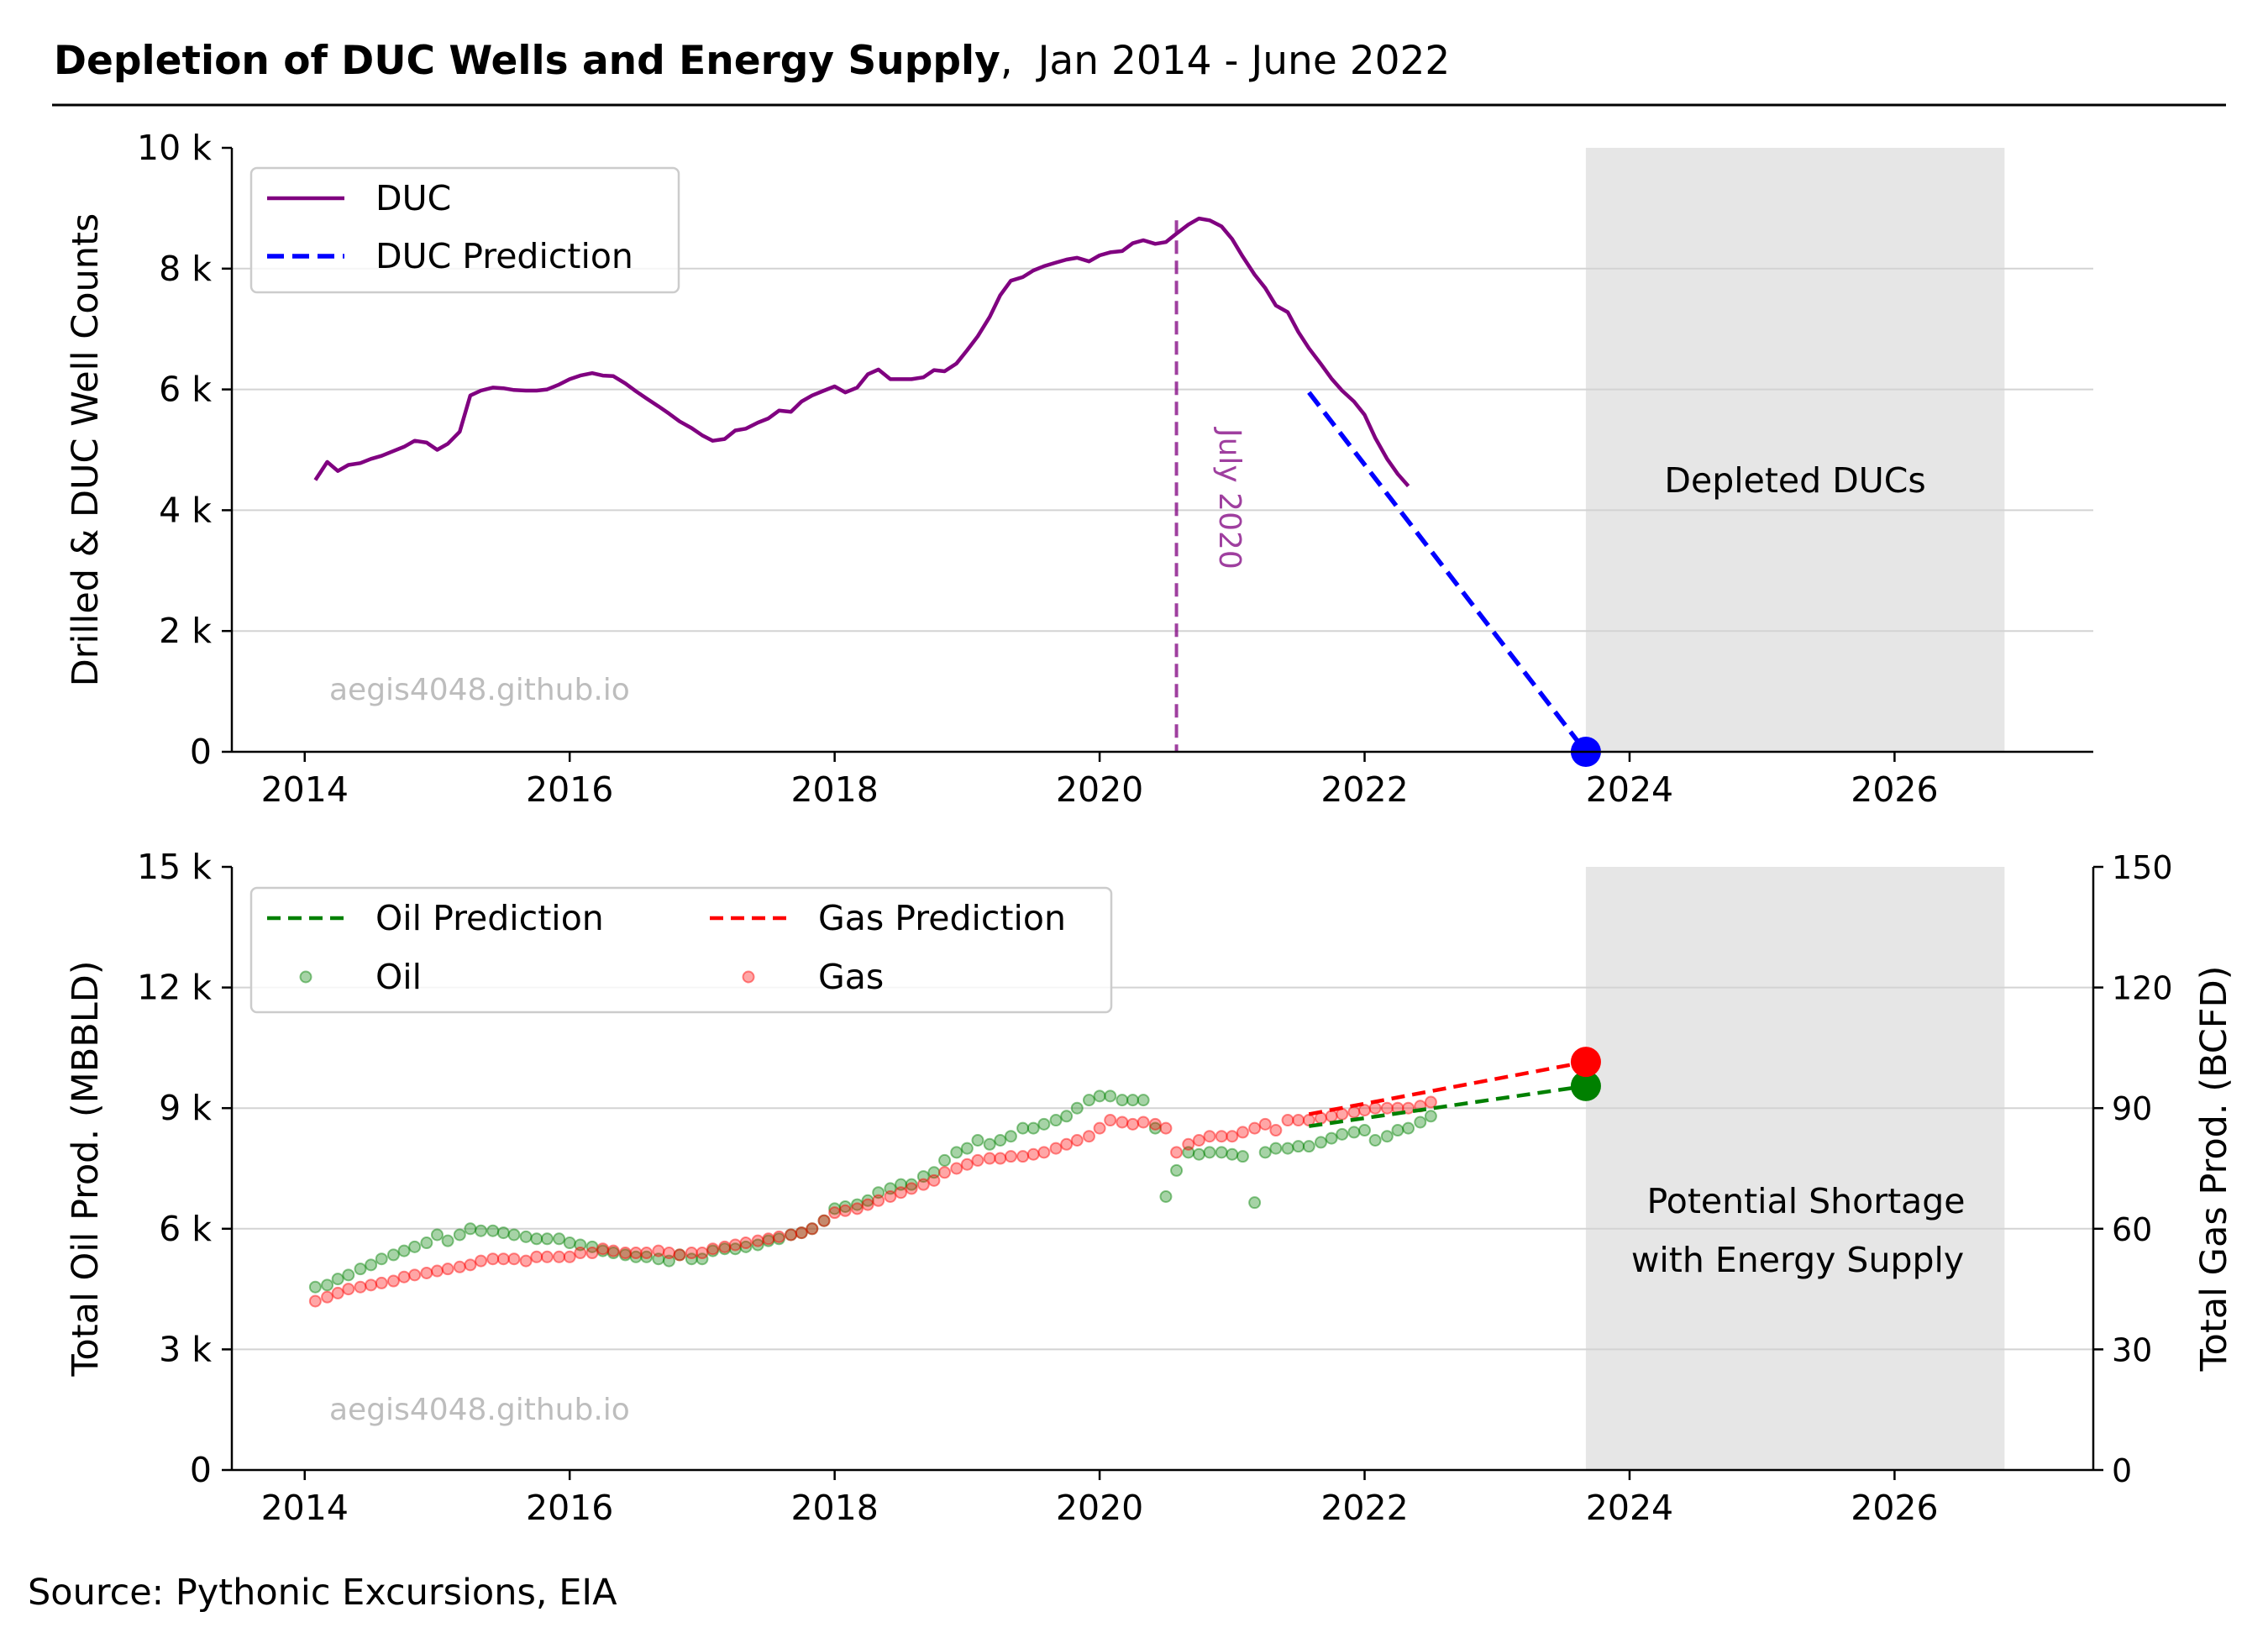 The image size is (2268, 1638). Describe the element at coordinates (748, 977) in the screenshot. I see `legend-swatch-gas` at that location.